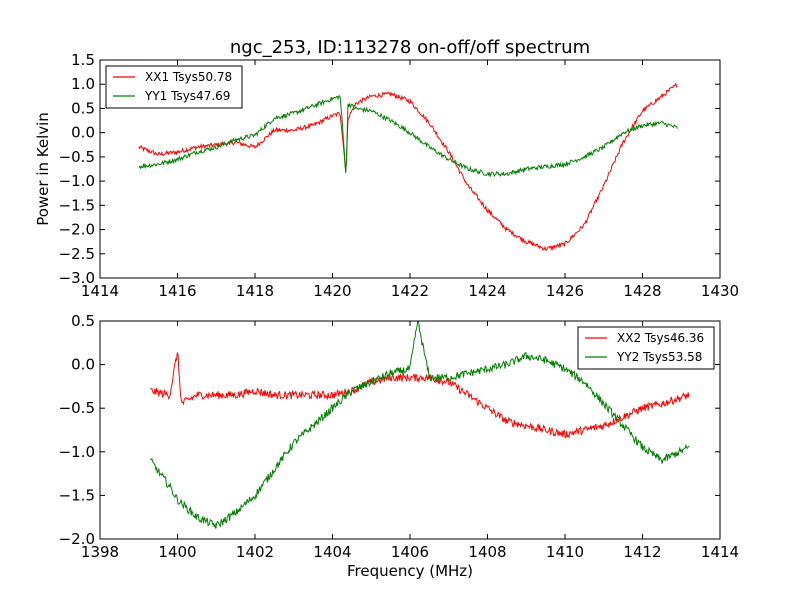 Image resolution: width=800 pixels, height=600 pixels. Describe the element at coordinates (410, 571) in the screenshot. I see `x-axis-label: Frequency (MHz)` at that location.